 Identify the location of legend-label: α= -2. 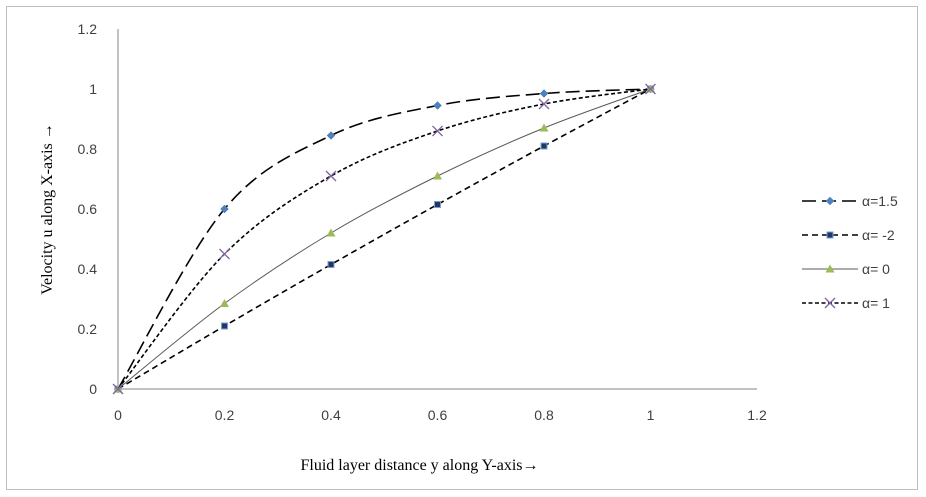
(878, 235).